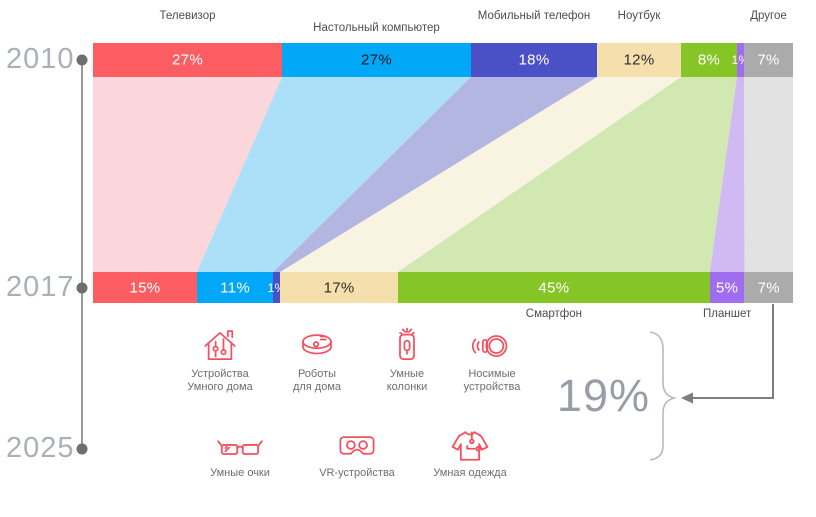 The image size is (816, 517). I want to click on year-label-2017: 2017, so click(40, 286).